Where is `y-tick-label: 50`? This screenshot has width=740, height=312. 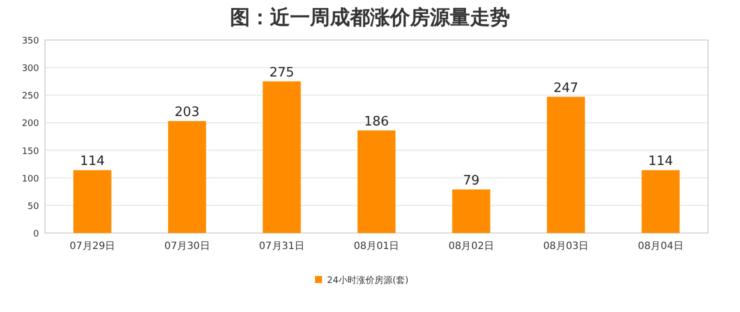 y-tick-label: 50 is located at coordinates (34, 207).